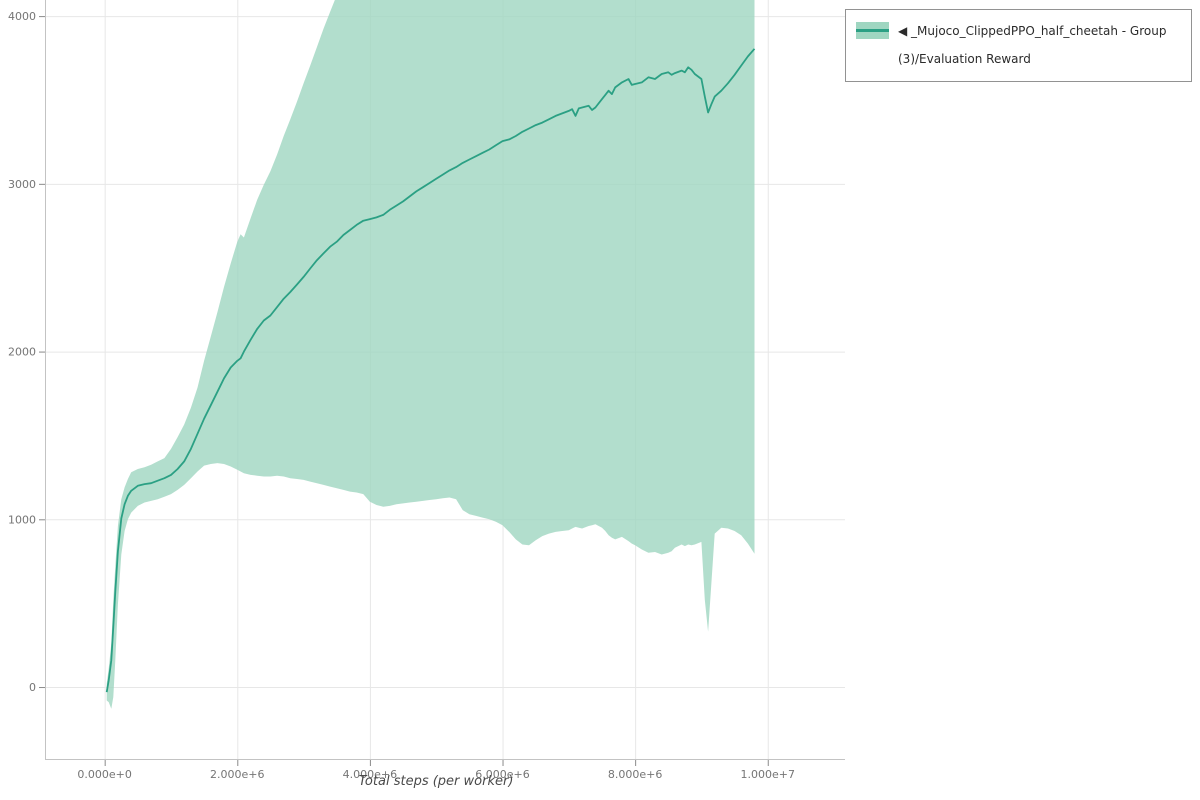 The width and height of the screenshot is (1200, 800). Describe the element at coordinates (22, 184) in the screenshot. I see `y-tick-label: 3000` at that location.